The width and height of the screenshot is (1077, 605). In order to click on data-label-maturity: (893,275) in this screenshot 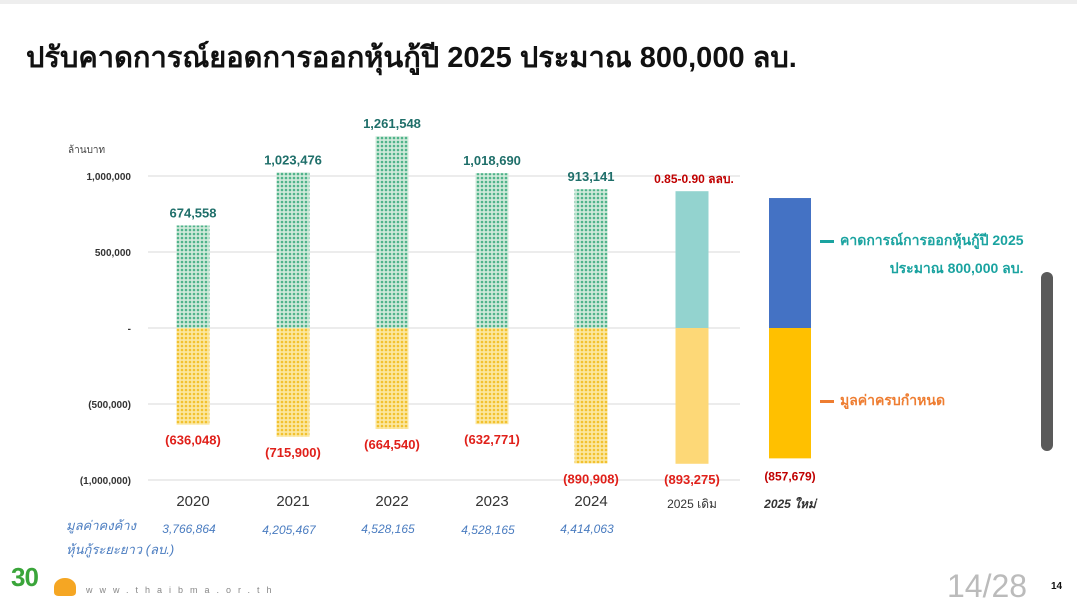, I will do `click(692, 479)`.